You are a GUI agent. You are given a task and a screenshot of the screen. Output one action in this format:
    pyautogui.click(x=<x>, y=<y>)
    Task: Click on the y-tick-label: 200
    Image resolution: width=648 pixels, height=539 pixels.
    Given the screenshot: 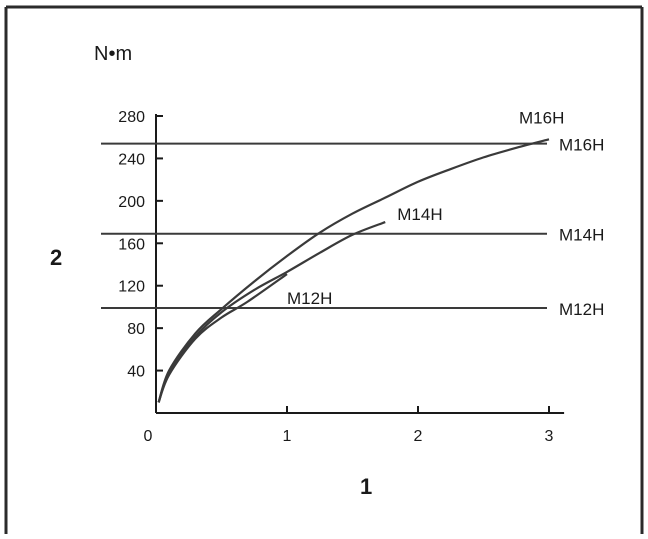 What is the action you would take?
    pyautogui.click(x=131, y=202)
    